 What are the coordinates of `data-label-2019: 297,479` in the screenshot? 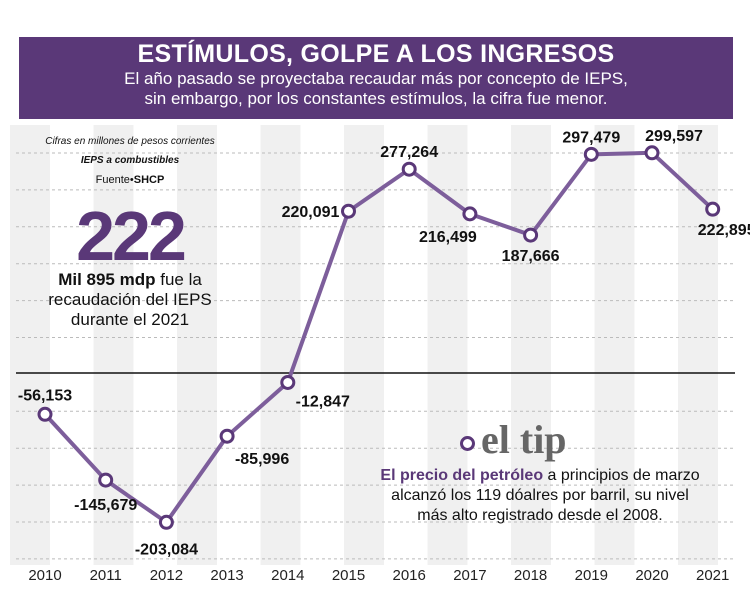 It's located at (591, 137).